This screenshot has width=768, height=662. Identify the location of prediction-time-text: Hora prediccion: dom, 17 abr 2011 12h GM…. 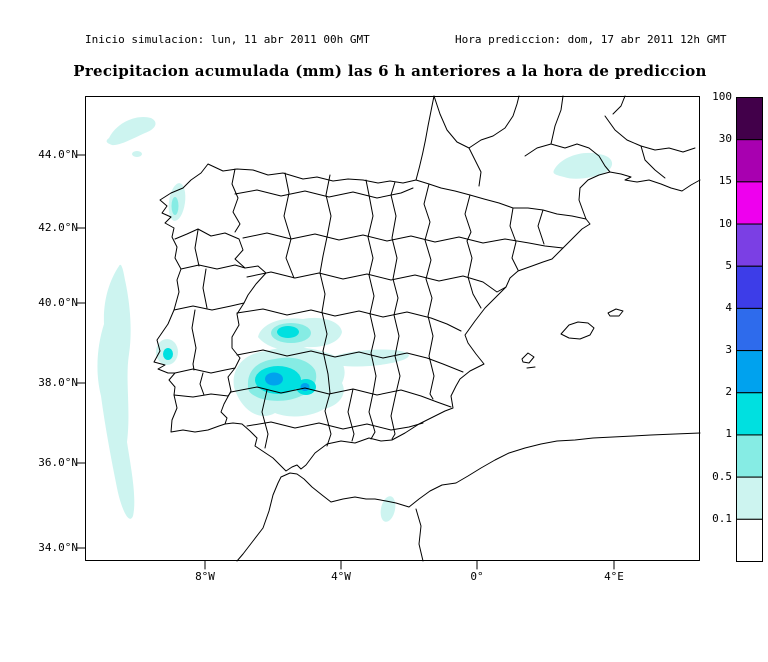
(591, 39).